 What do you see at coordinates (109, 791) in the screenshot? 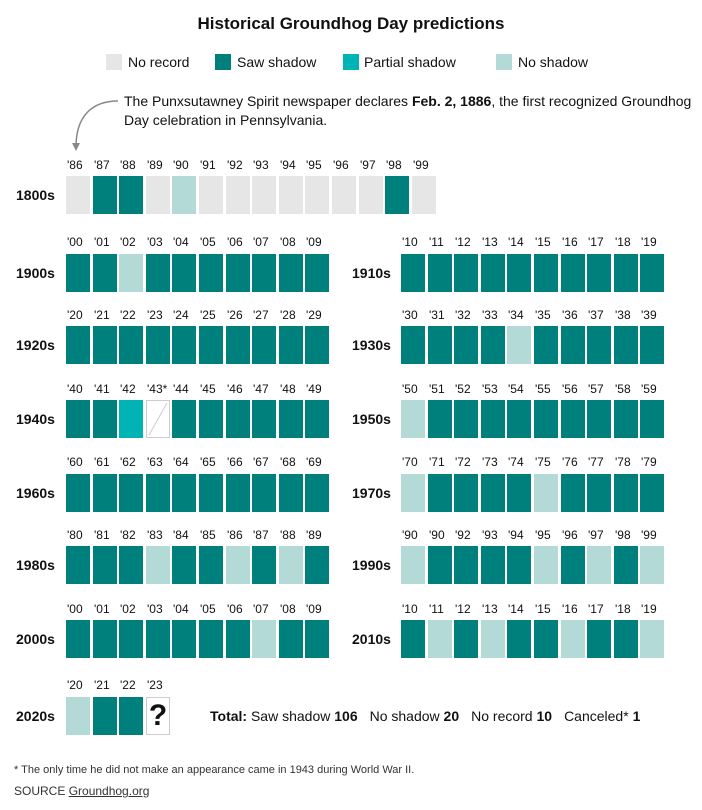
I see `source-link: Groundhog.org` at bounding box center [109, 791].